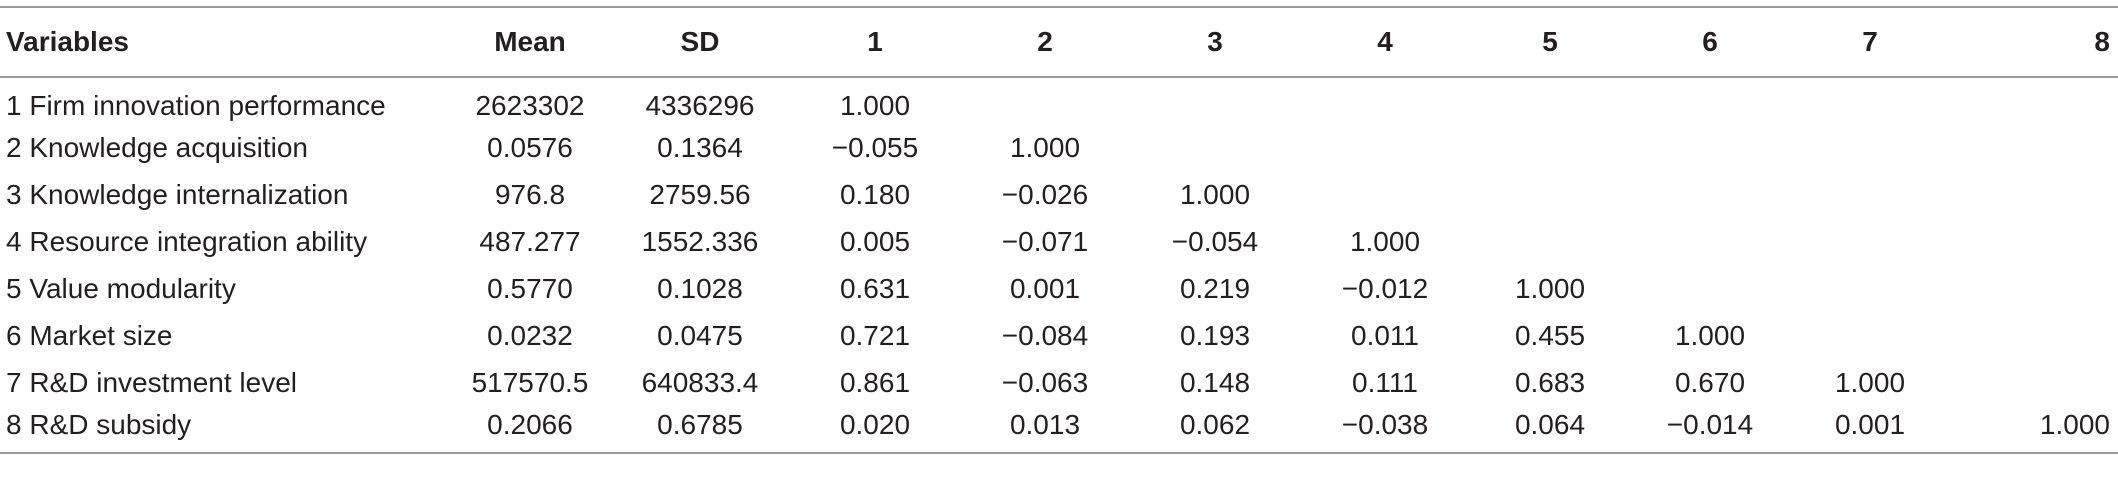 This screenshot has width=2118, height=485. Describe the element at coordinates (1550, 42) in the screenshot. I see `header-col-5: 5` at that location.